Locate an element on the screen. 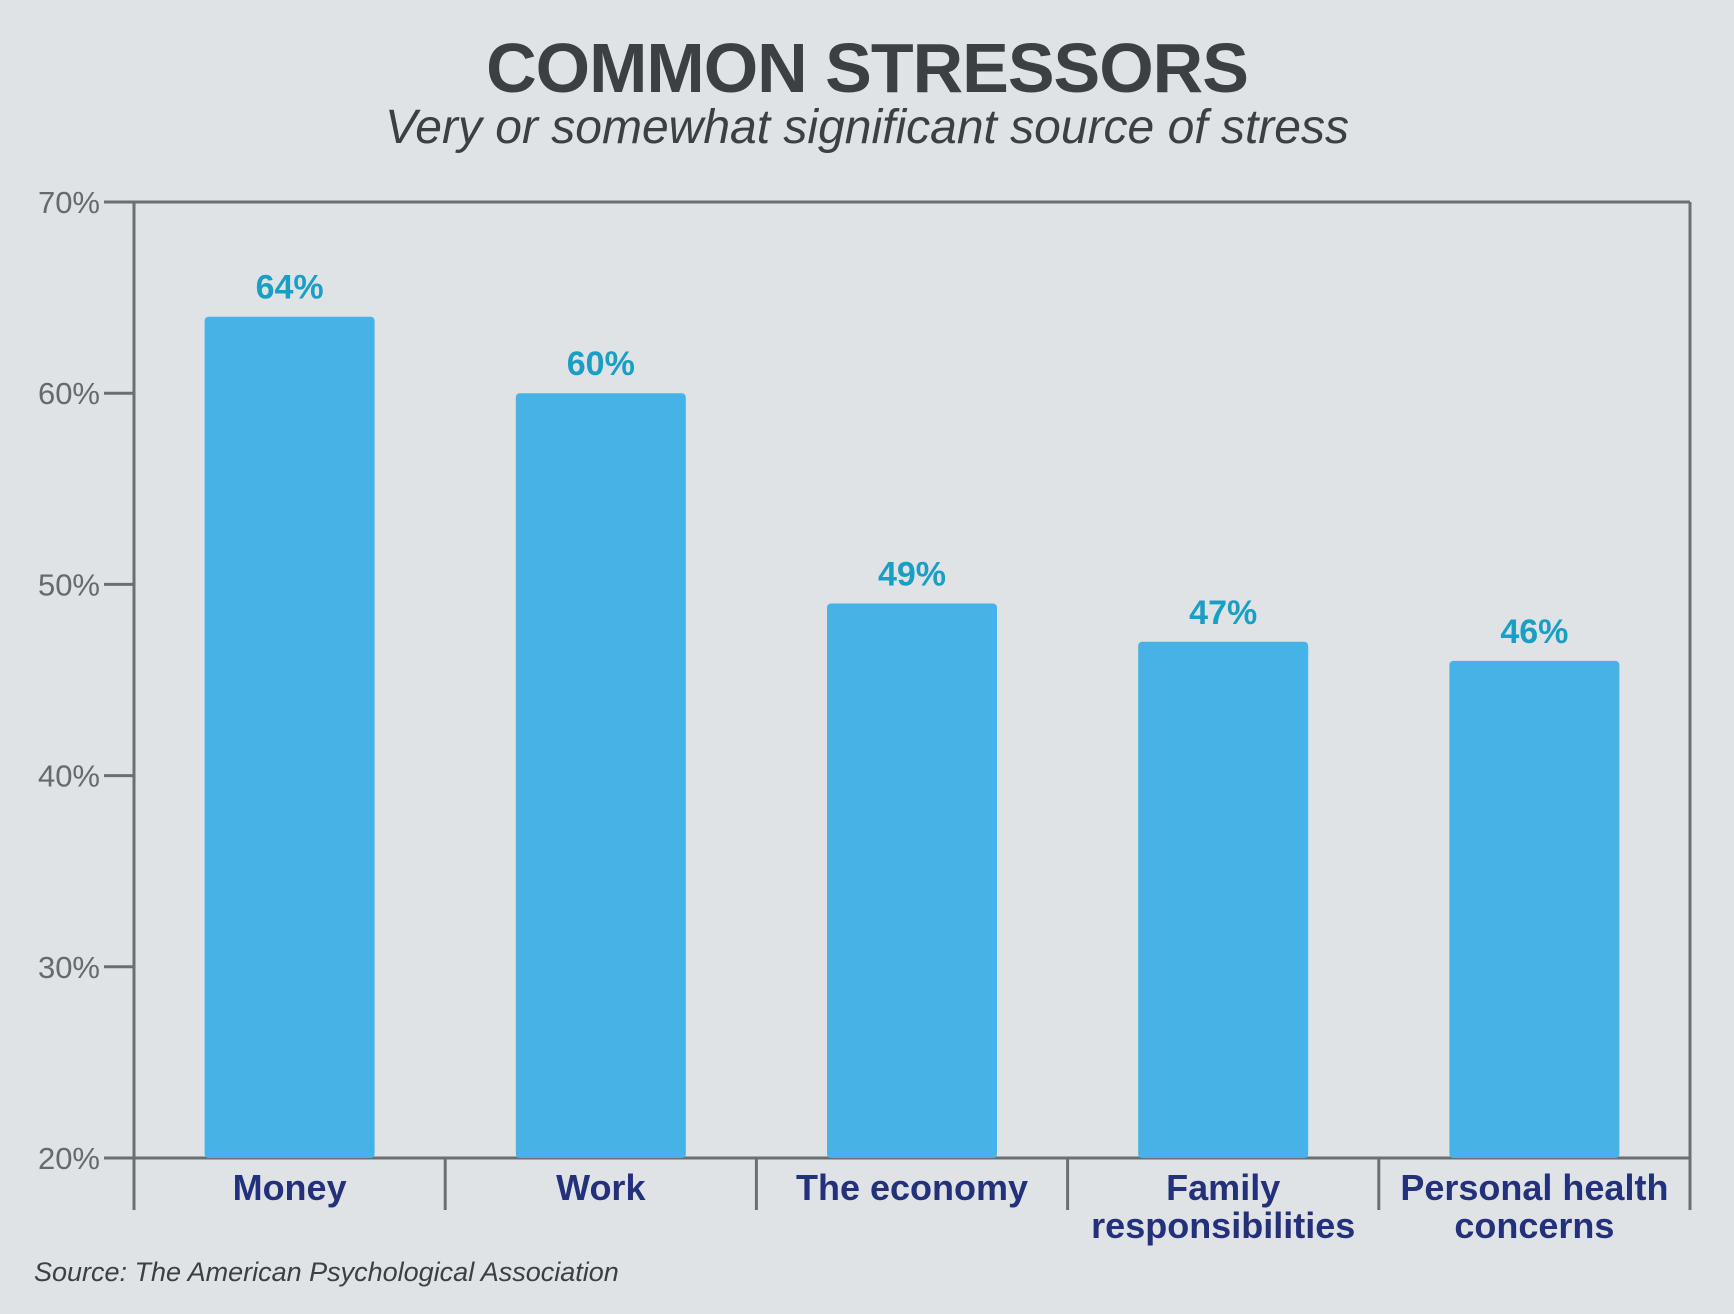  x-category-label: The economy is located at coordinates (912, 1187).